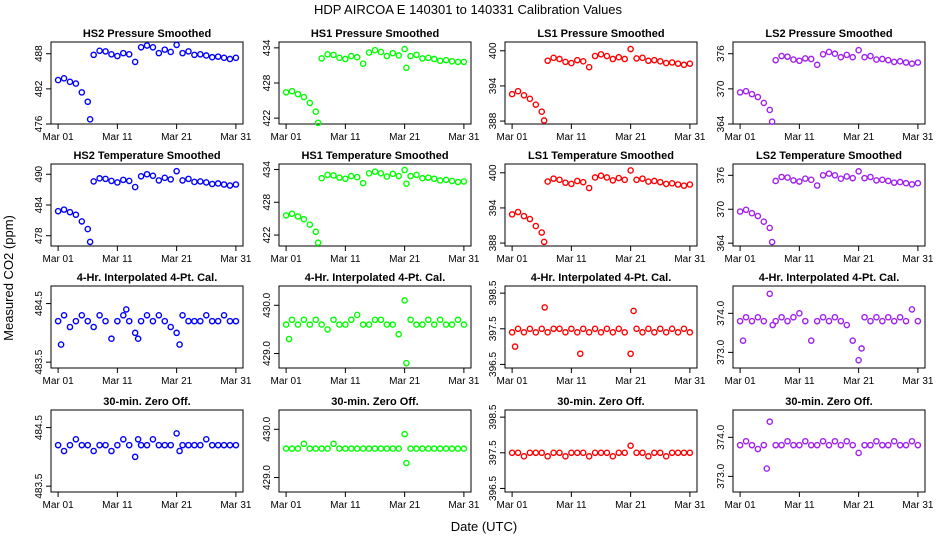  Describe the element at coordinates (267, 234) in the screenshot. I see `y-tick-label: 422` at that location.